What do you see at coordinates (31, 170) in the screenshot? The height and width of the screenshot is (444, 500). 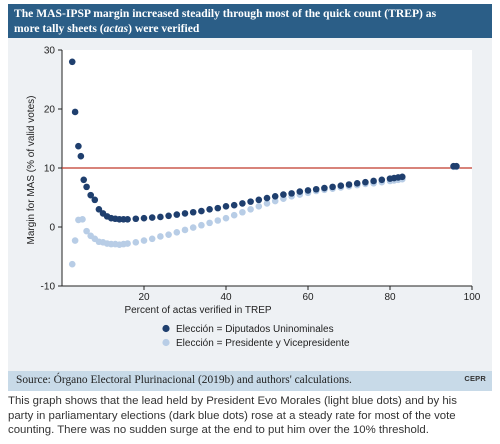 I see `y-axis-label: Margin for MAS (% of valid votes)` at bounding box center [31, 170].